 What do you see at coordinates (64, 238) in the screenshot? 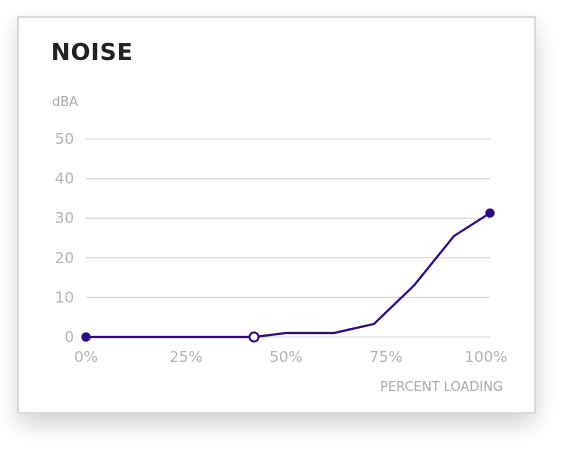
I see `y-tick-labels: 0 10 20 30 40 50` at bounding box center [64, 238].